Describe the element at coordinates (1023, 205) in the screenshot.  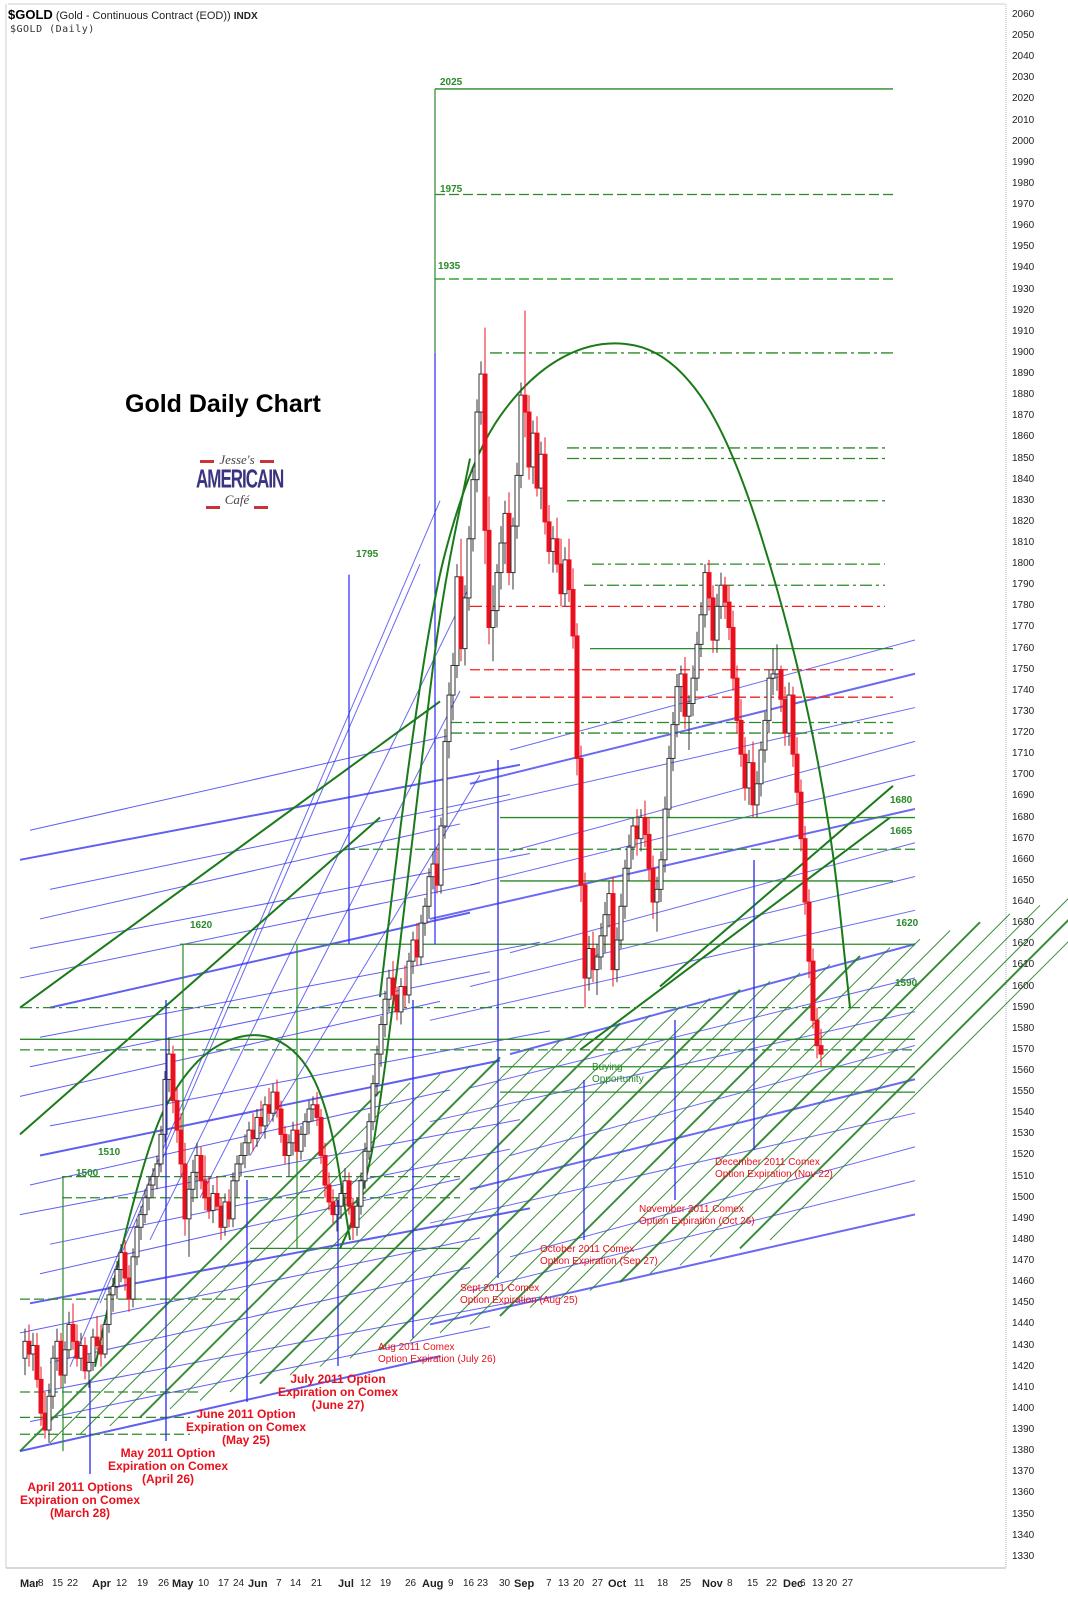
I see `y-tick-label: 1970` at that location.